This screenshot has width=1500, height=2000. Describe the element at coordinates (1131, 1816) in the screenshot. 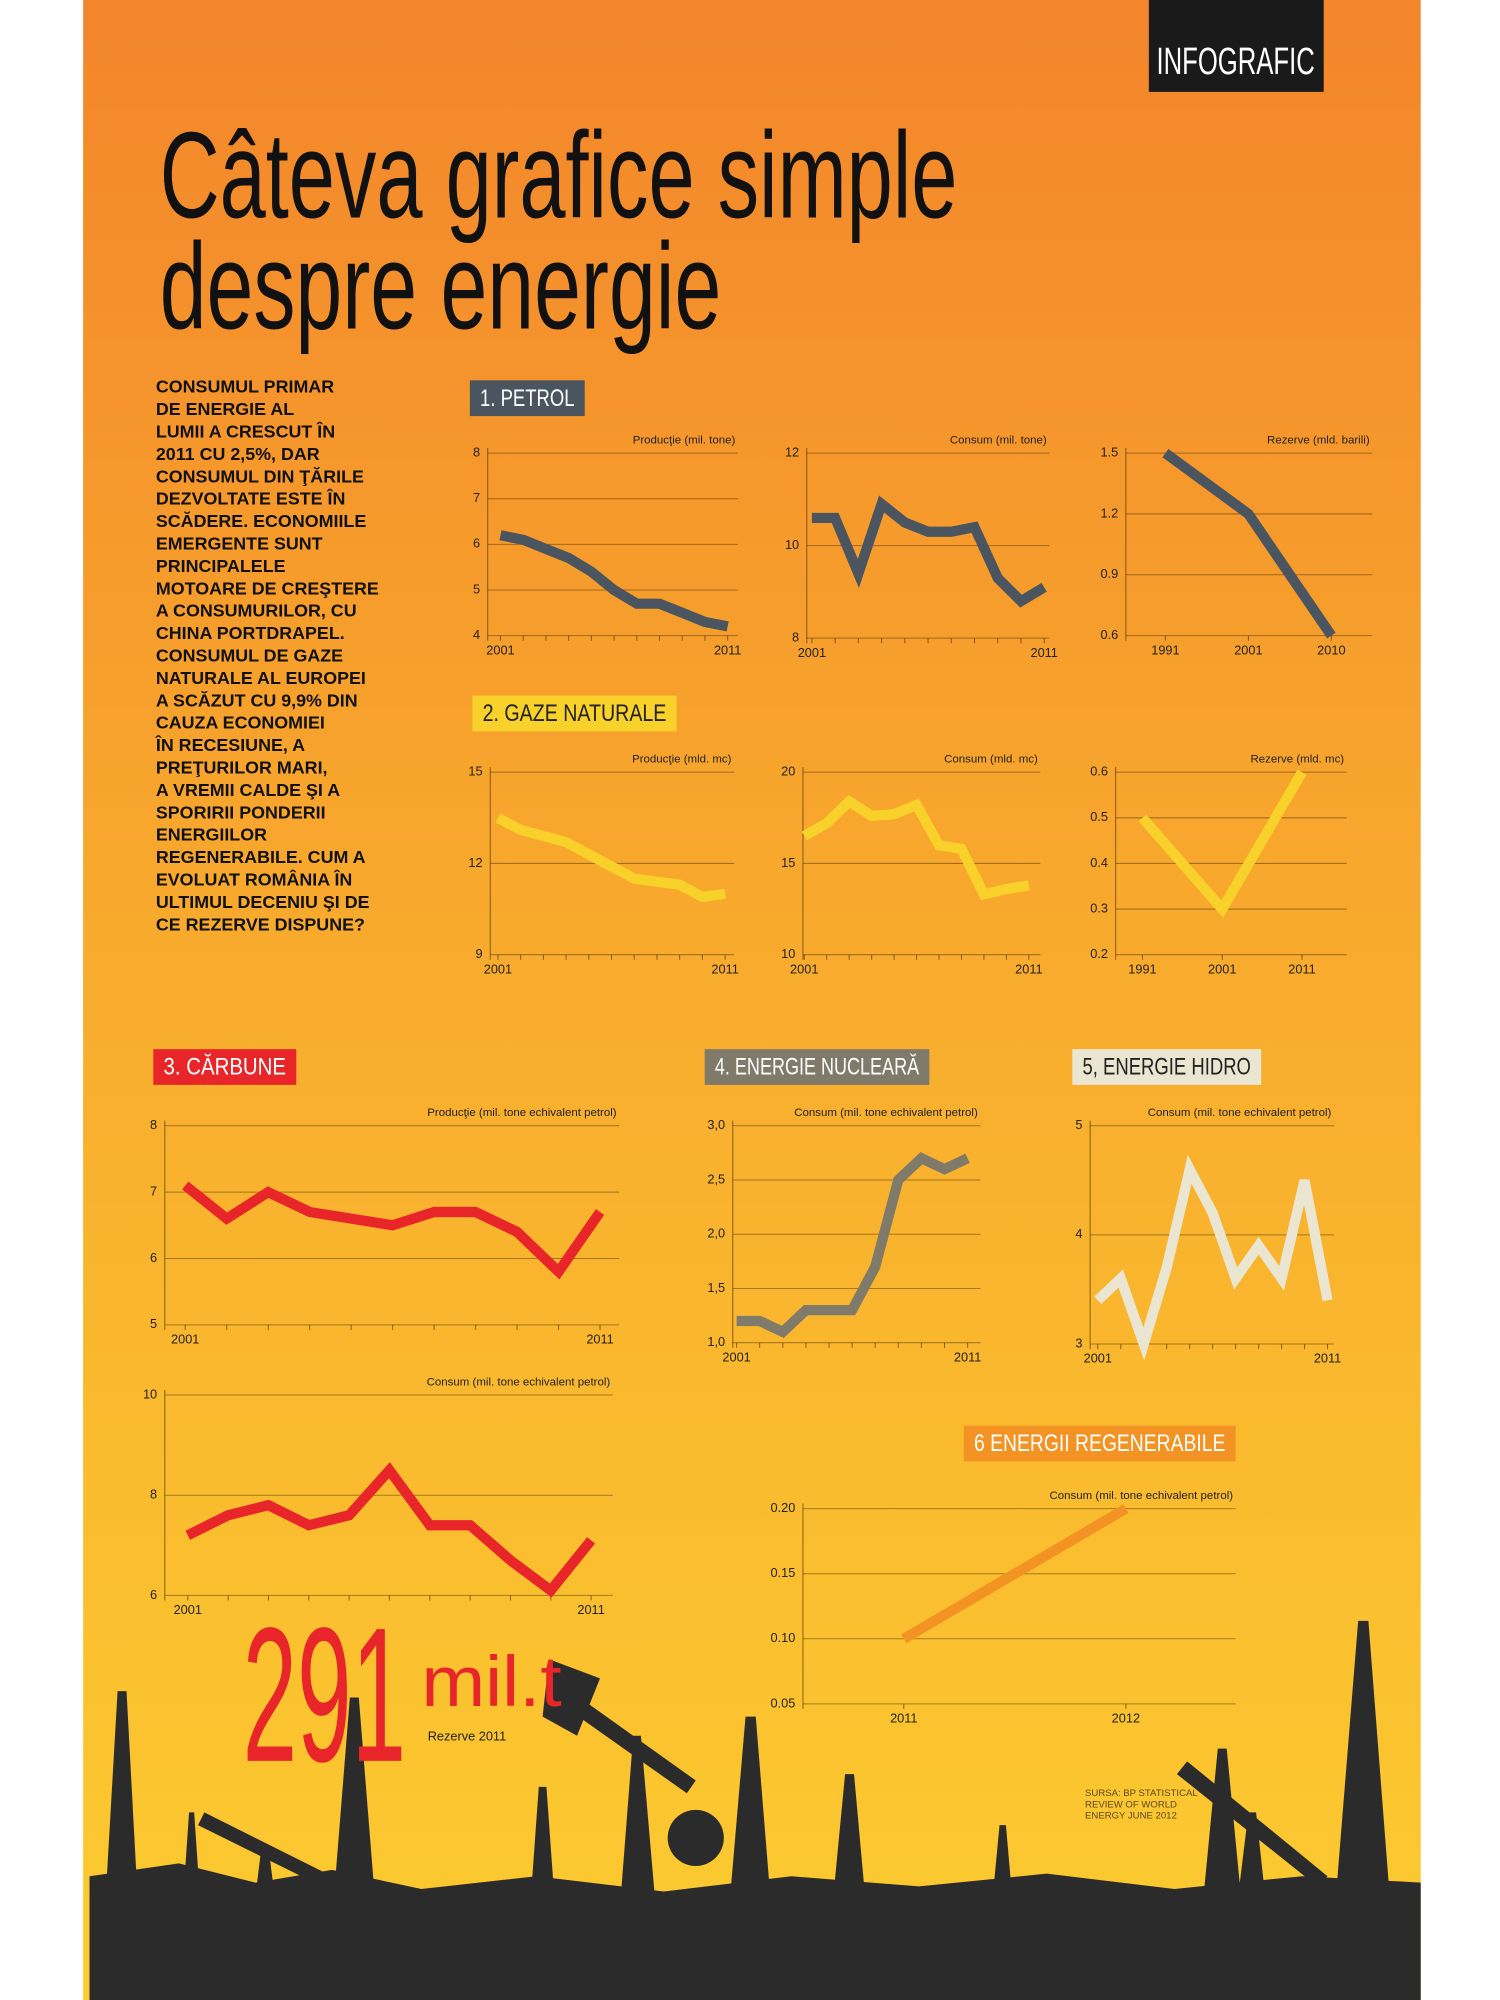

I see `source-line: ENERGY JUNE 2012` at that location.